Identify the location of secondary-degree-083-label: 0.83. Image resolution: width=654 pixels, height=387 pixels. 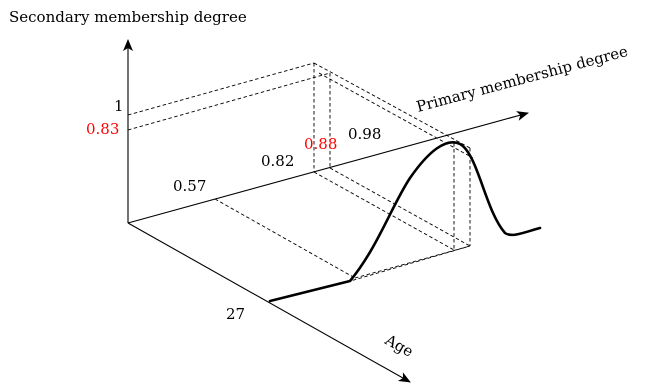
(102, 129).